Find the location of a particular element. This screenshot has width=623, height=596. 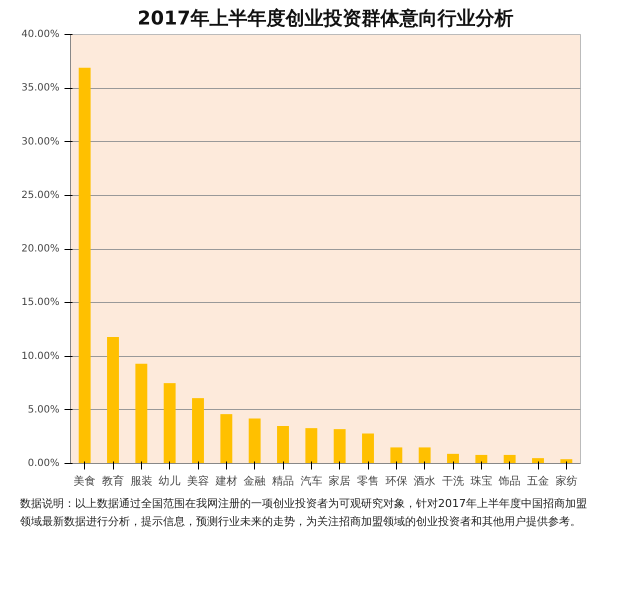

y-tick-label: 15.00% is located at coordinates (40, 302).